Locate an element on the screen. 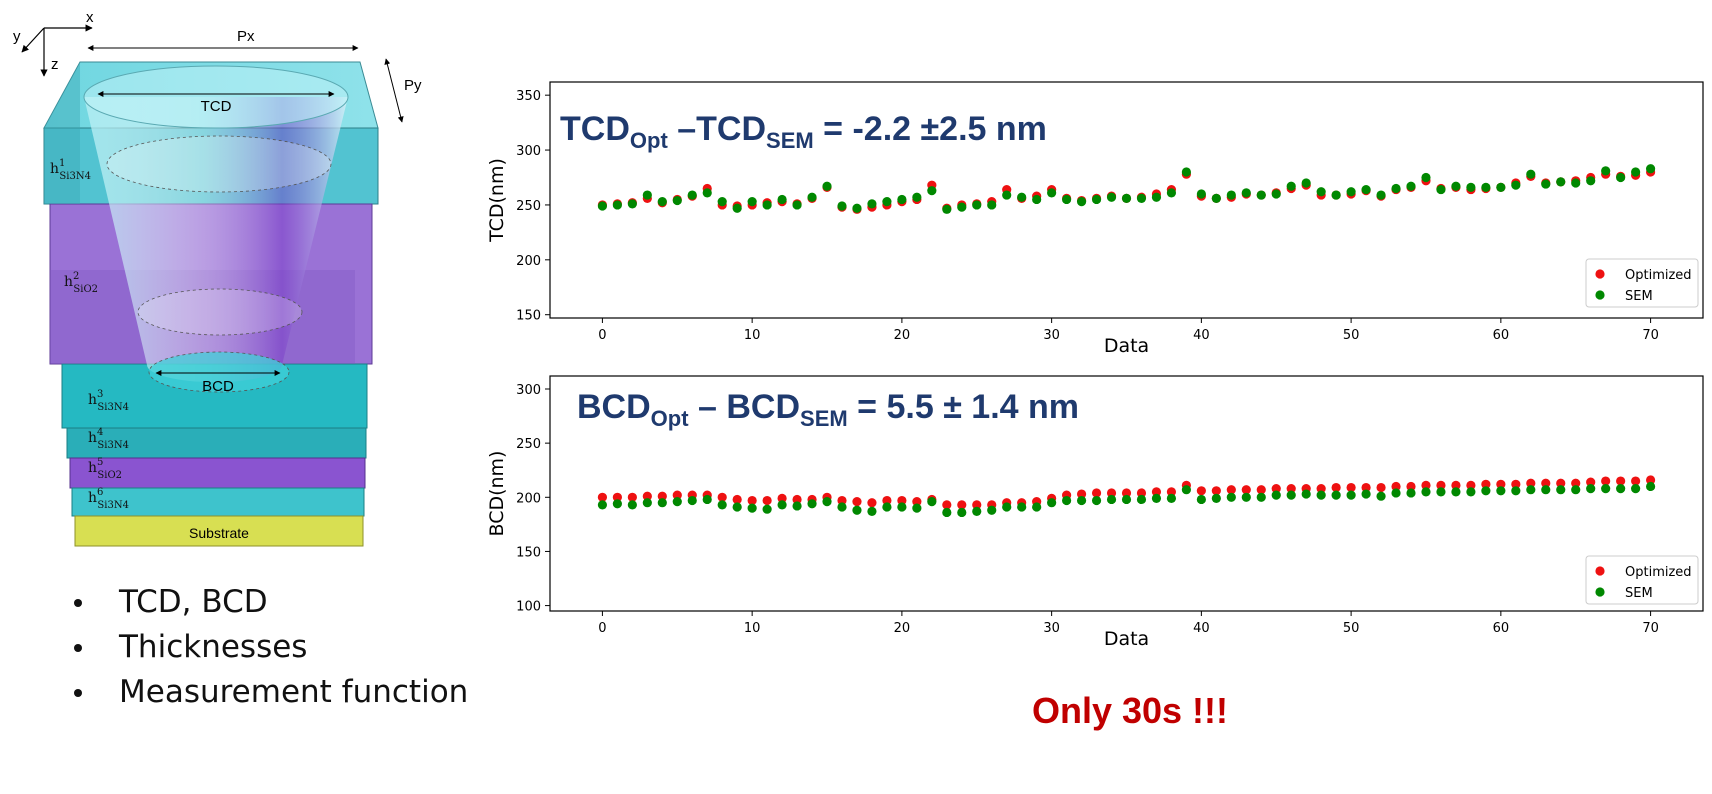  y-tick-label: 100 is located at coordinates (528, 607).